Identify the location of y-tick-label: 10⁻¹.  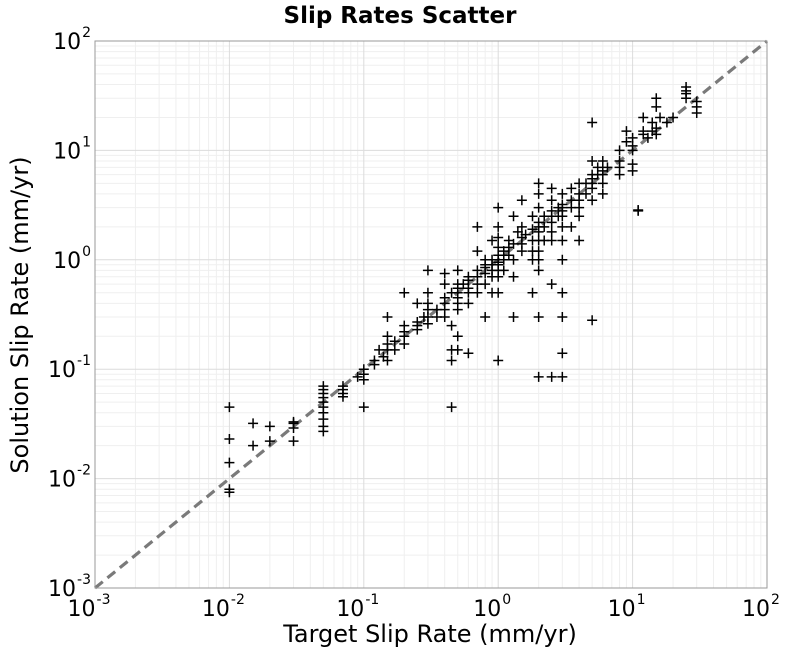
(69, 368).